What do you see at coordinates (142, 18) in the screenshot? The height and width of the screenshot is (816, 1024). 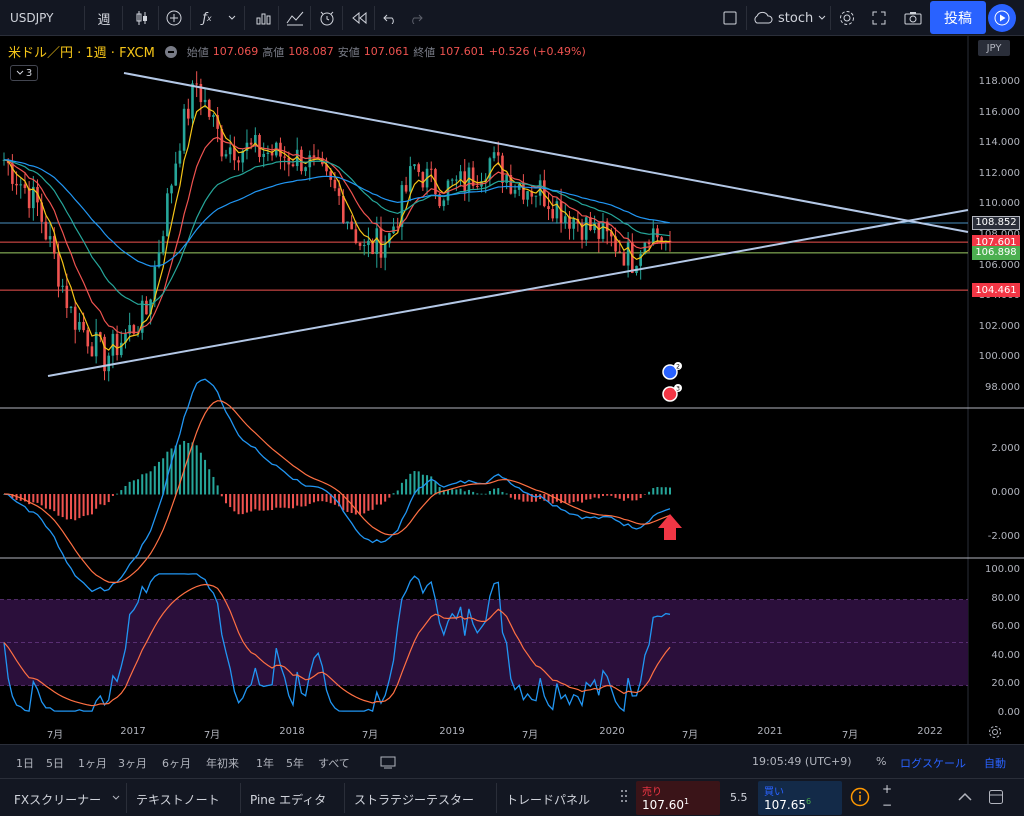 I see `candle-style-icon` at bounding box center [142, 18].